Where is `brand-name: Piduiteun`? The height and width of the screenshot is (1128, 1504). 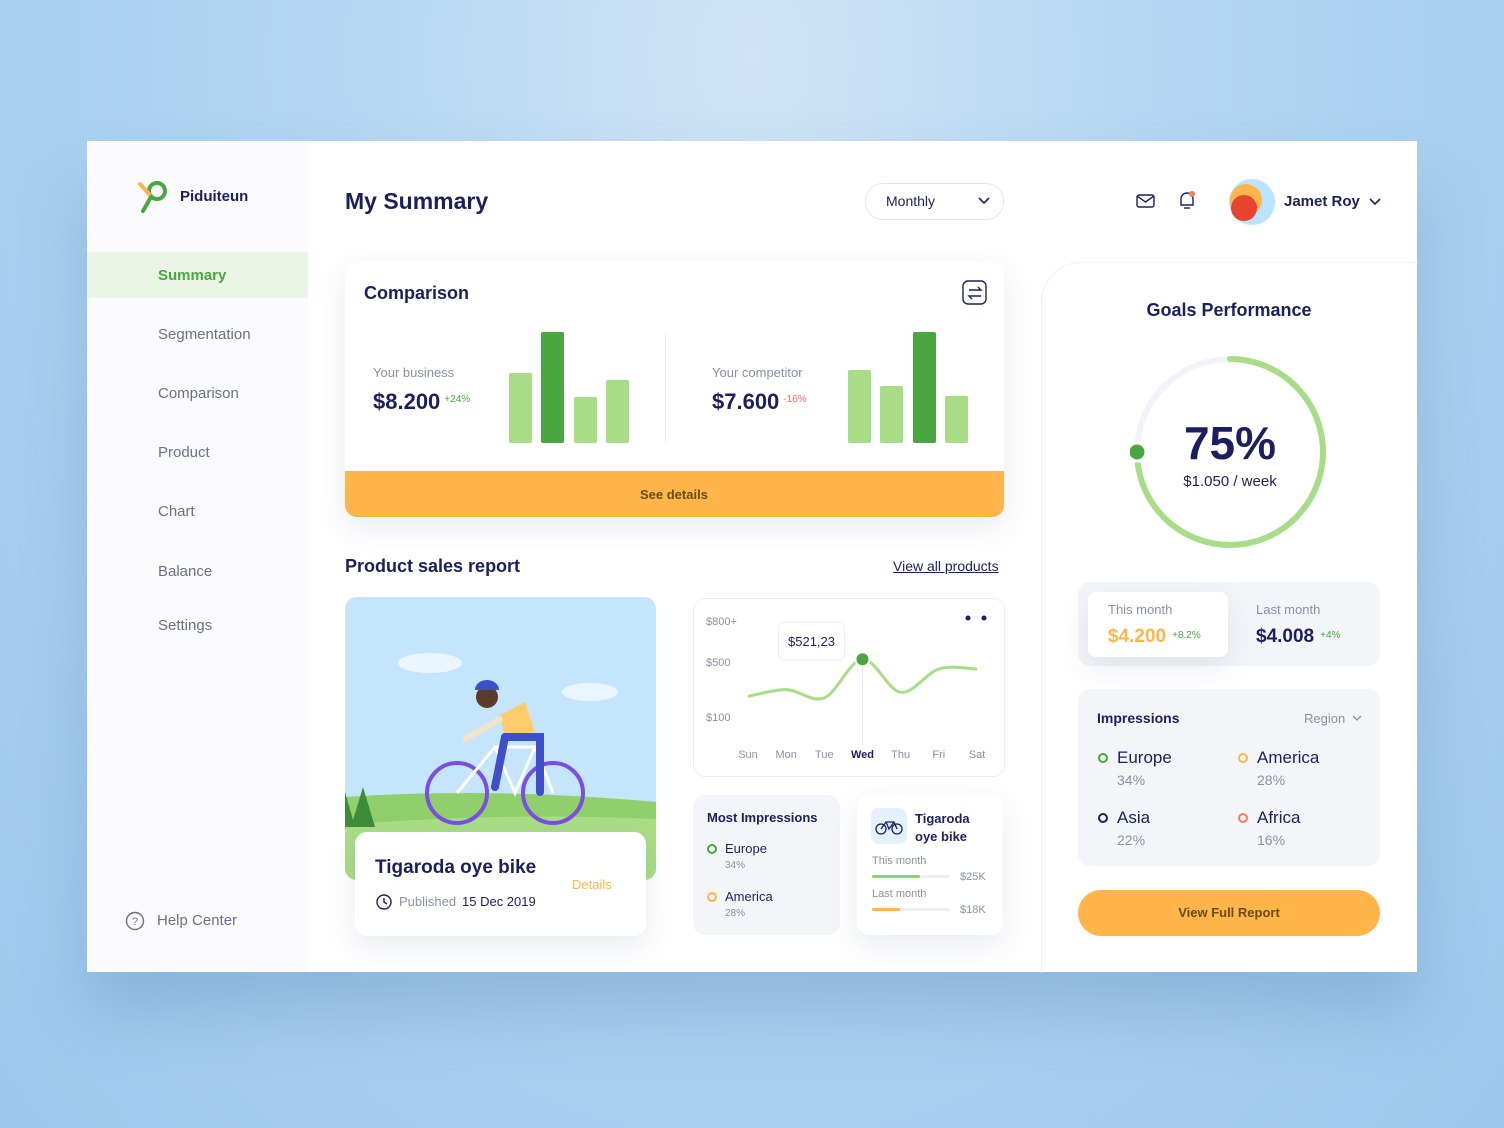 brand-name: Piduiteun is located at coordinates (214, 196).